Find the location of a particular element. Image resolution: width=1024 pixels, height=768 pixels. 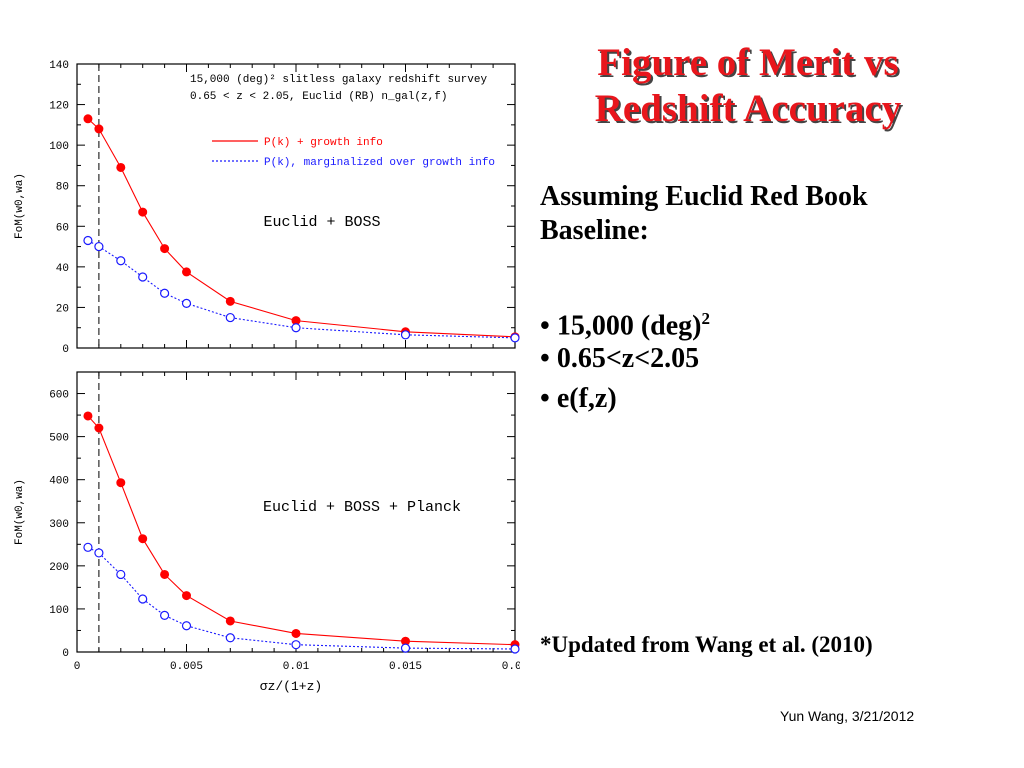

bullet-text: 0.65<z<2.05 is located at coordinates (628, 358).